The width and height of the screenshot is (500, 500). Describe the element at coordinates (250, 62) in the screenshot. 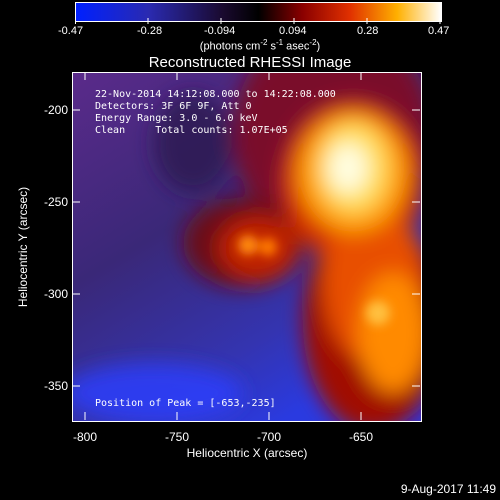

I see `image-title: Reconstructed RHESSI Image` at that location.